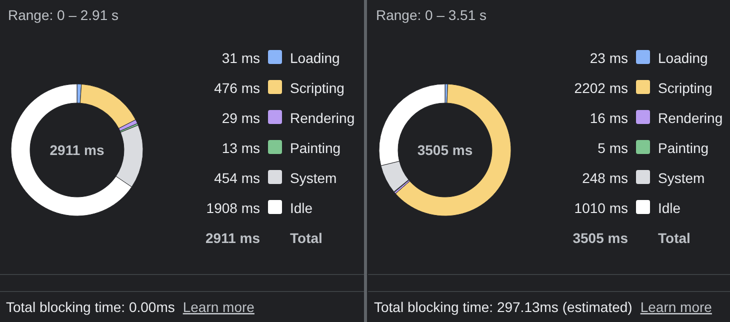  I want to click on data-label: 454 ms, so click(237, 178).